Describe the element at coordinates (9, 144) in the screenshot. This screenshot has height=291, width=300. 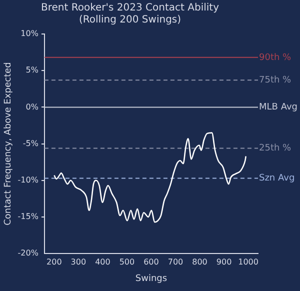
I see `y-axis-title: Contact Frequency, Above Expected` at that location.